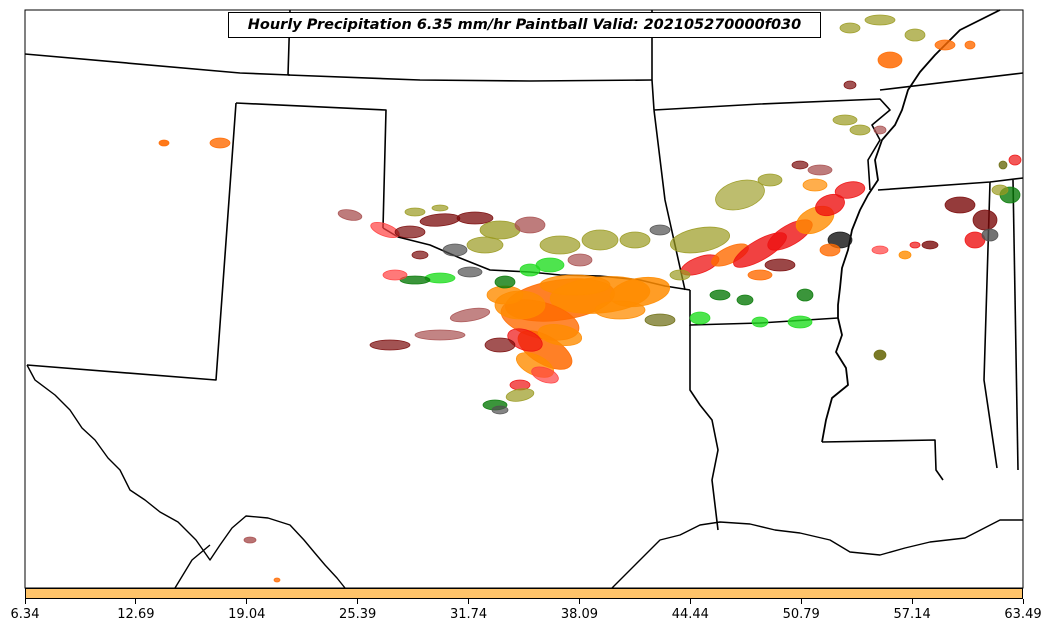  I want to click on colorbar, so click(524, 593).